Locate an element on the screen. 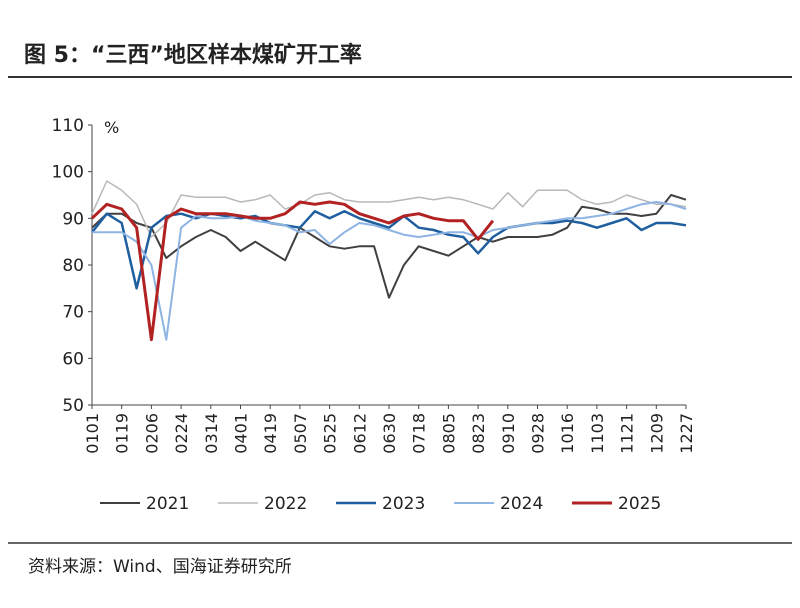 The width and height of the screenshot is (800, 608). x-tick-label: 1016 is located at coordinates (567, 433).